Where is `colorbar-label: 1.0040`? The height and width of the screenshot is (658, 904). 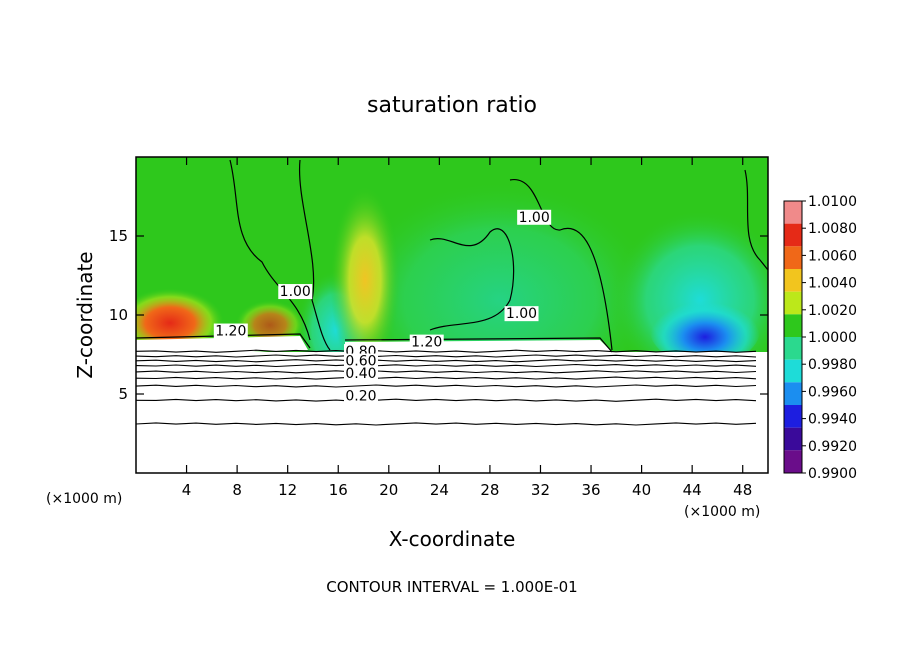 colorbar-label: 1.0040 is located at coordinates (832, 284).